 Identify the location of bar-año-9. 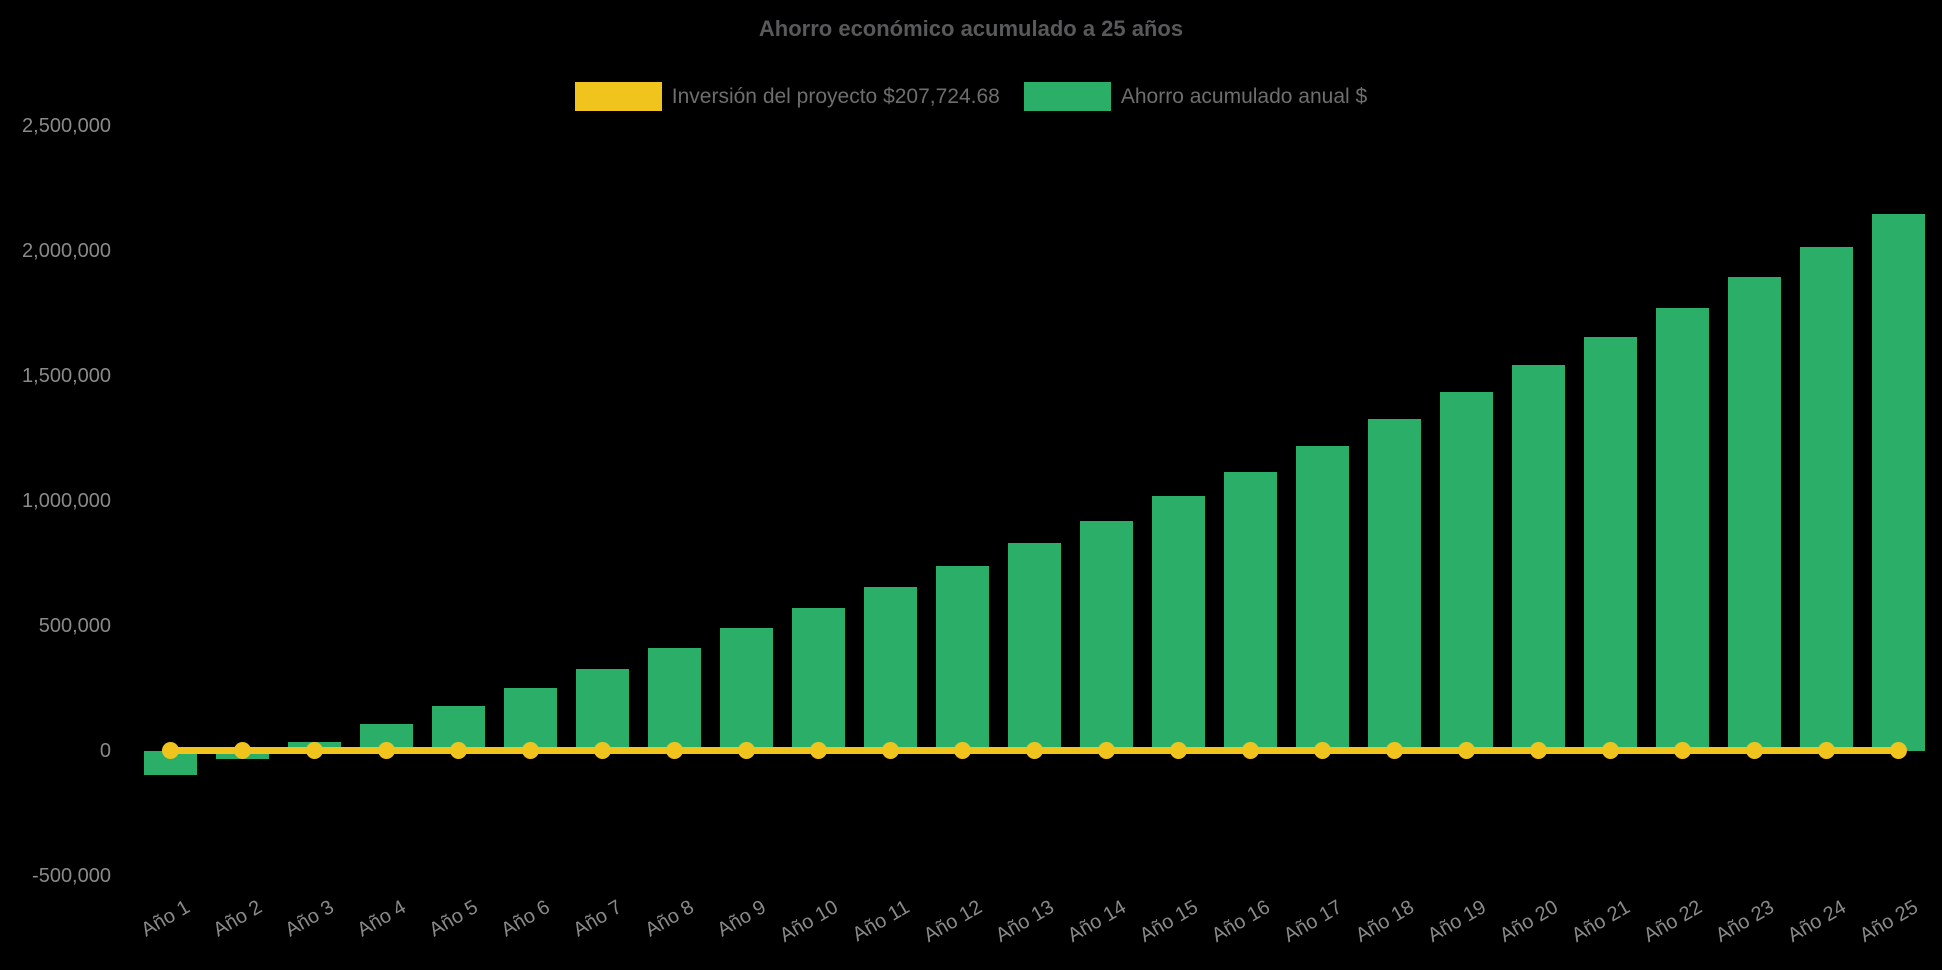
(746, 689).